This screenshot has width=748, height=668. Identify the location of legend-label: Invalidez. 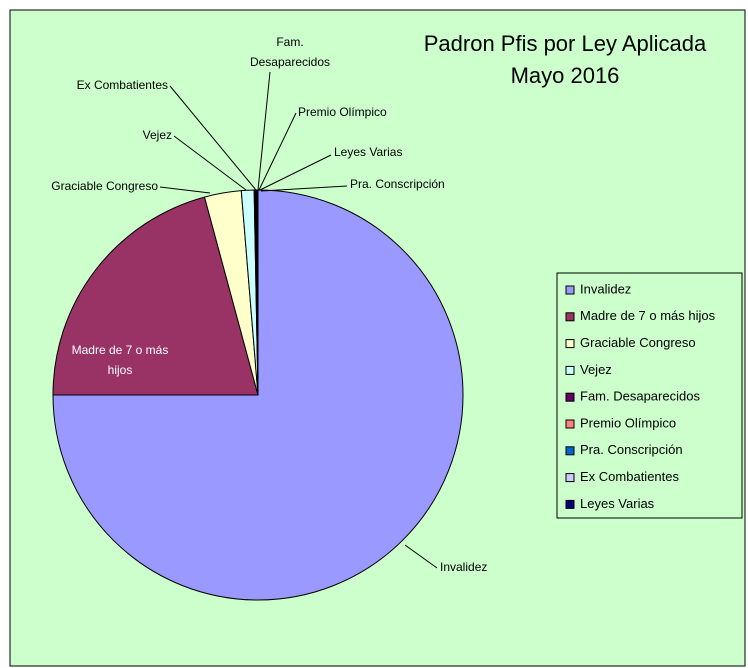
(605, 288).